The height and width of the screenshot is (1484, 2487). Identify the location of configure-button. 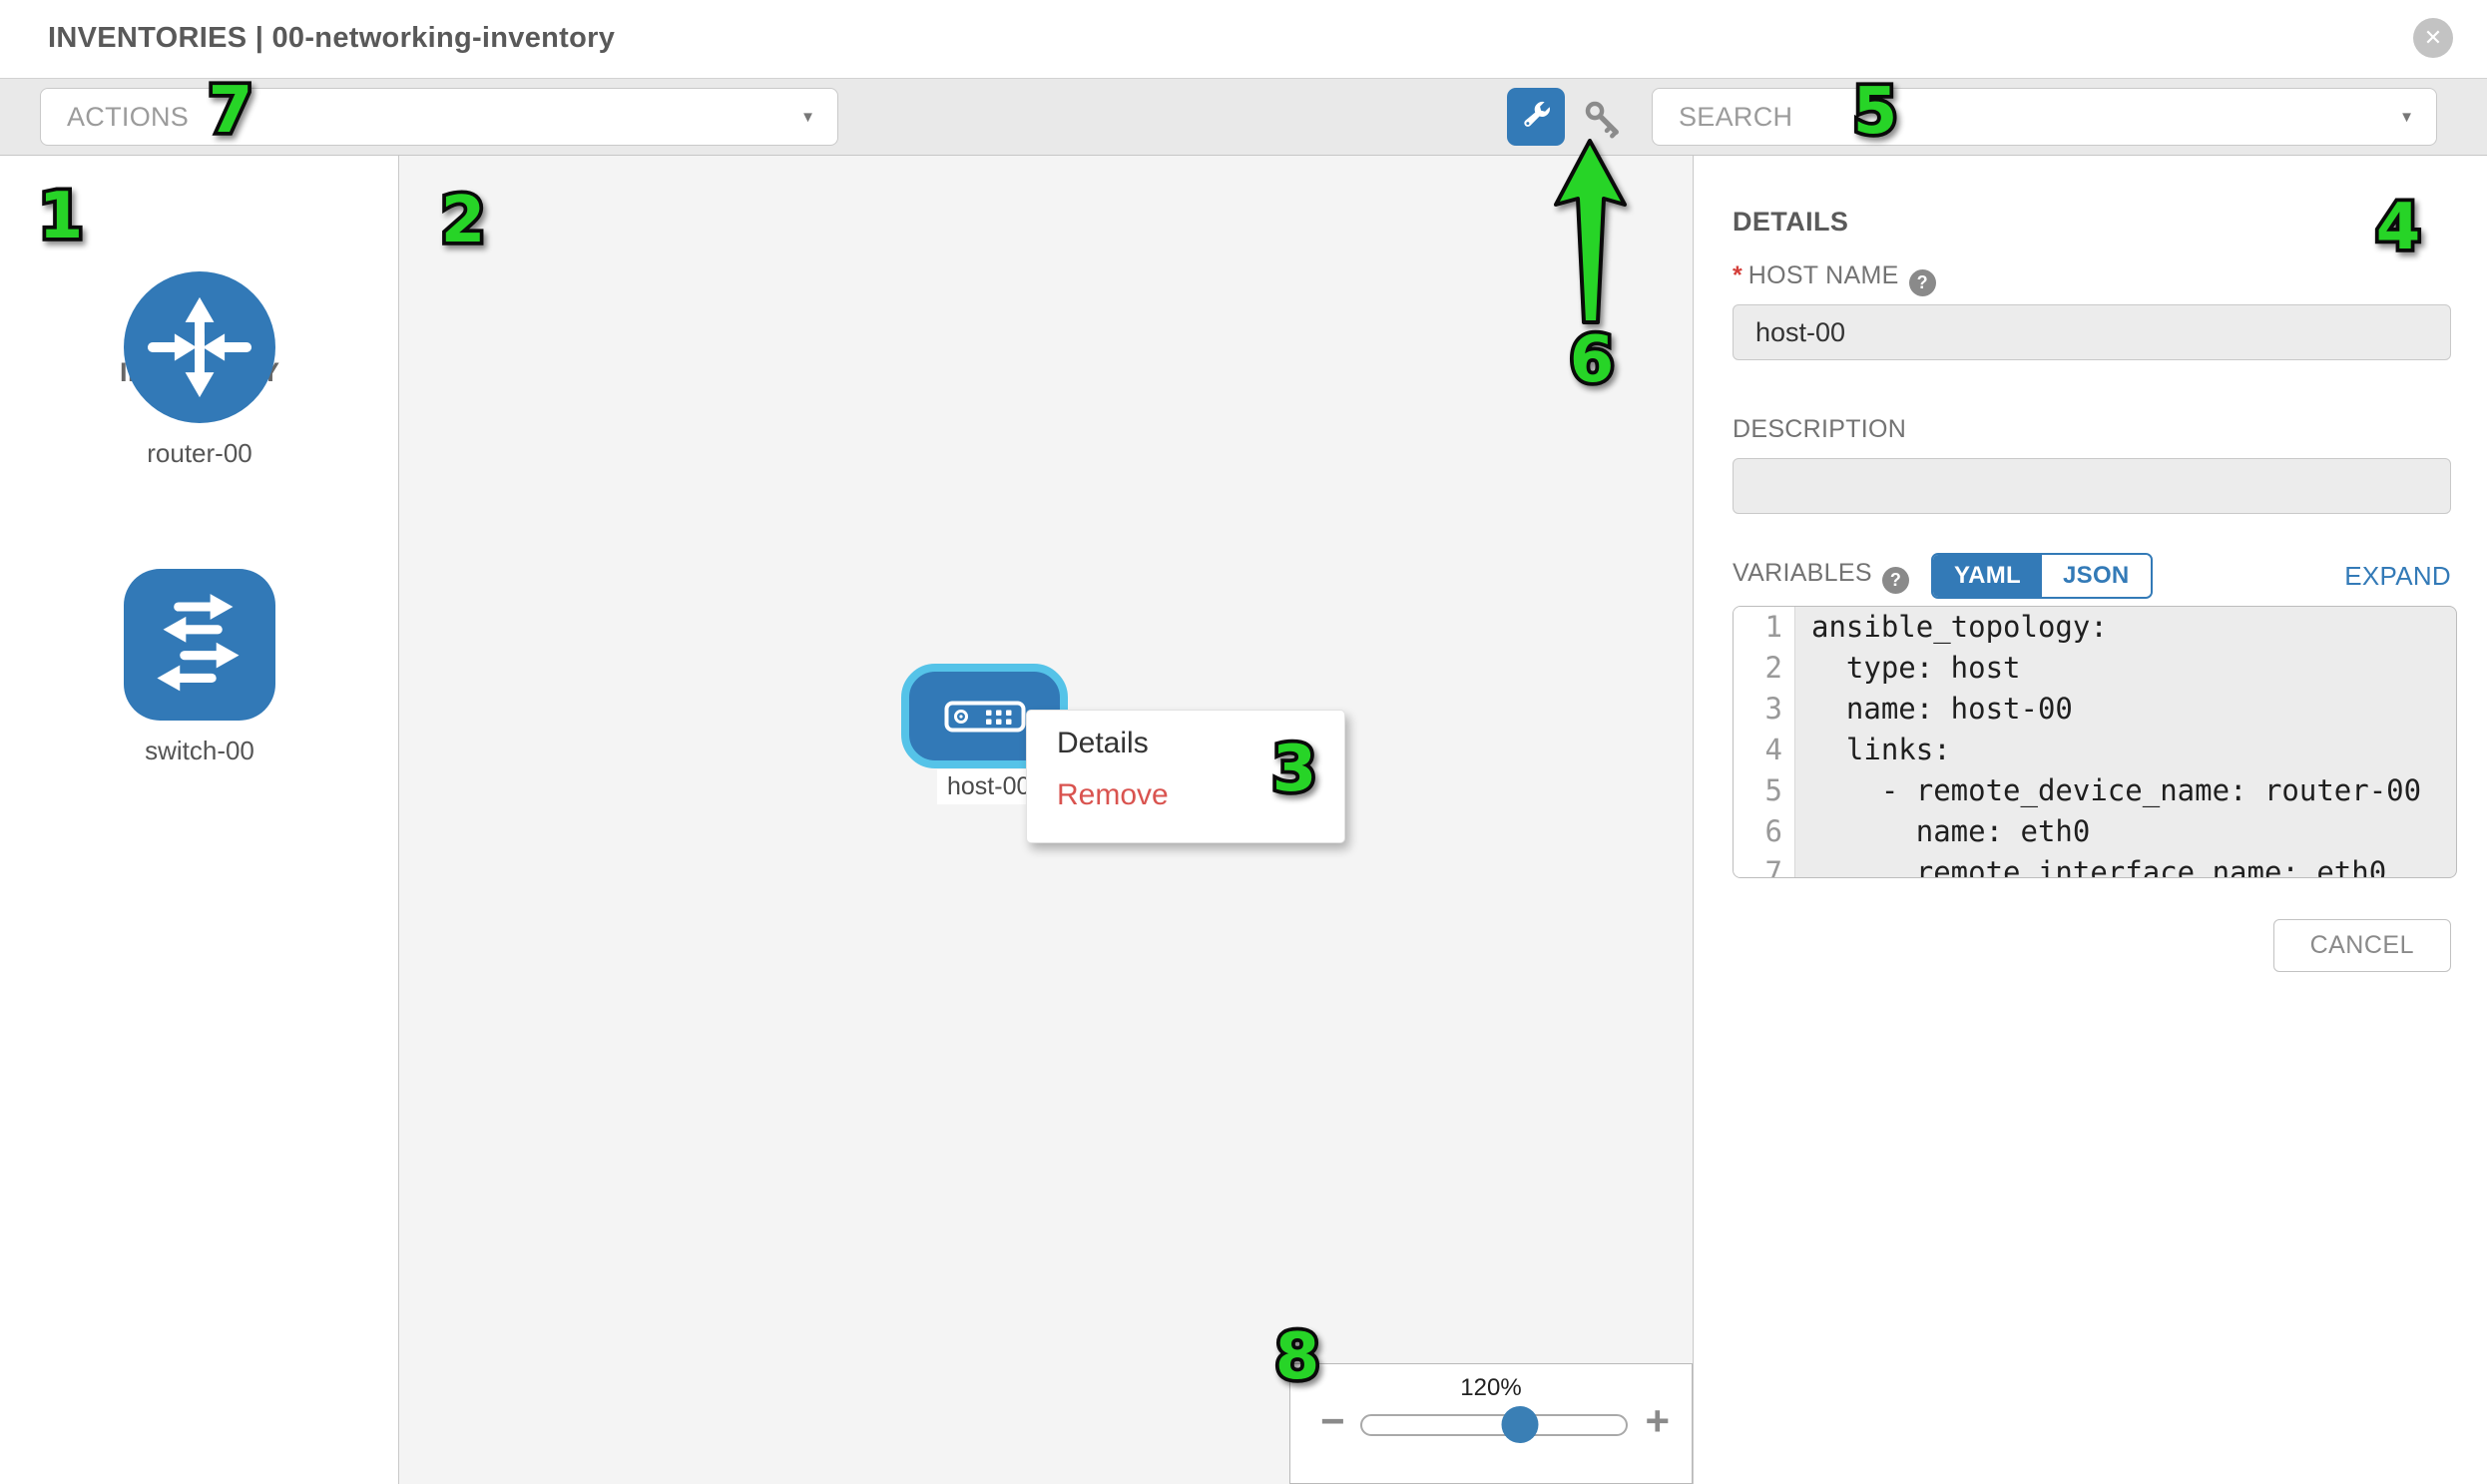
(1536, 117).